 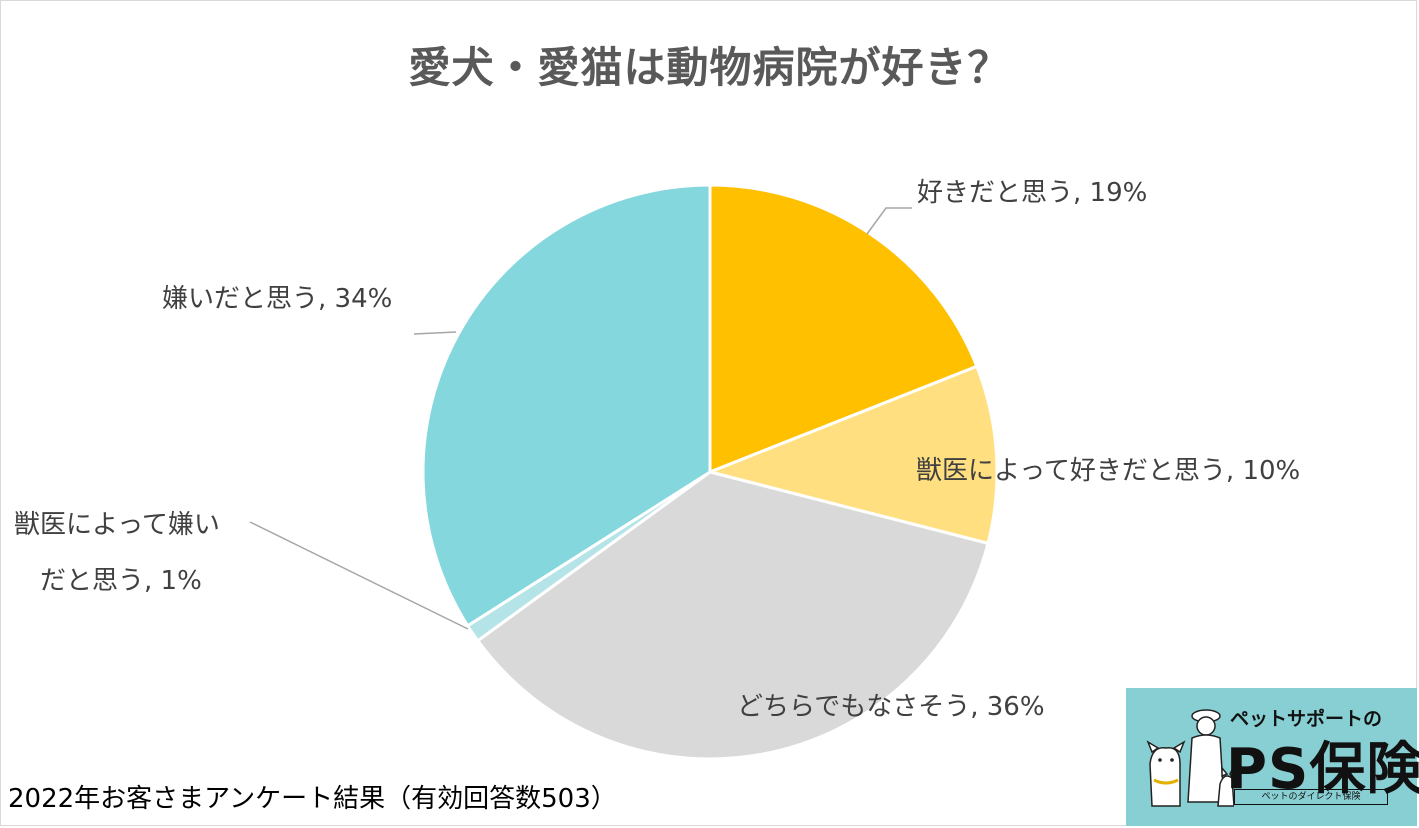 I want to click on logo-subtitle: ペットのダイレクト保険, so click(x=1311, y=797).